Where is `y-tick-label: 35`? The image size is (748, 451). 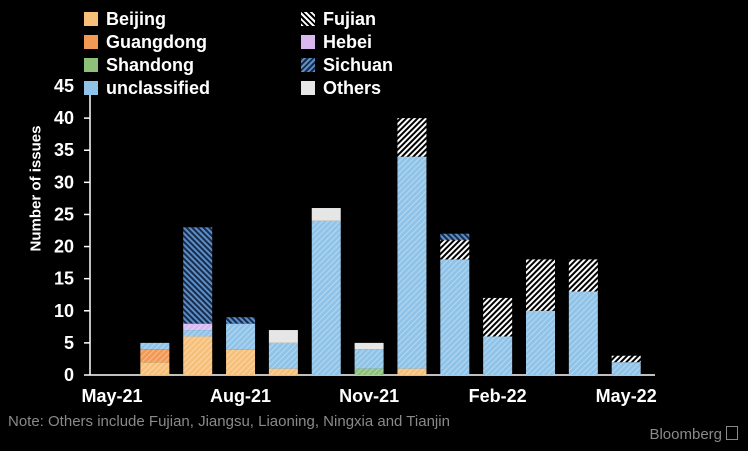 y-tick-label: 35 is located at coordinates (64, 150).